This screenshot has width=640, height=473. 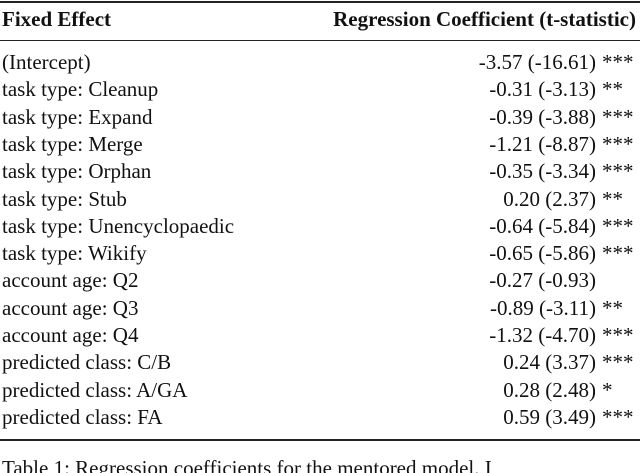 I want to click on effect-cell: task type: Merge, so click(x=72, y=143).